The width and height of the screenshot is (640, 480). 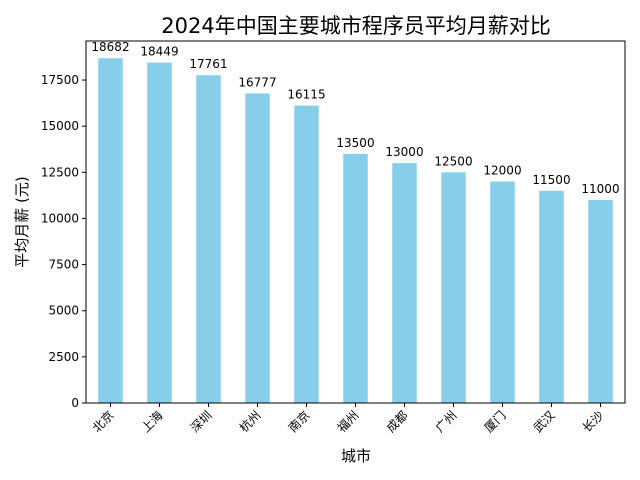 I want to click on x-tick-label: 南京, so click(x=299, y=422).